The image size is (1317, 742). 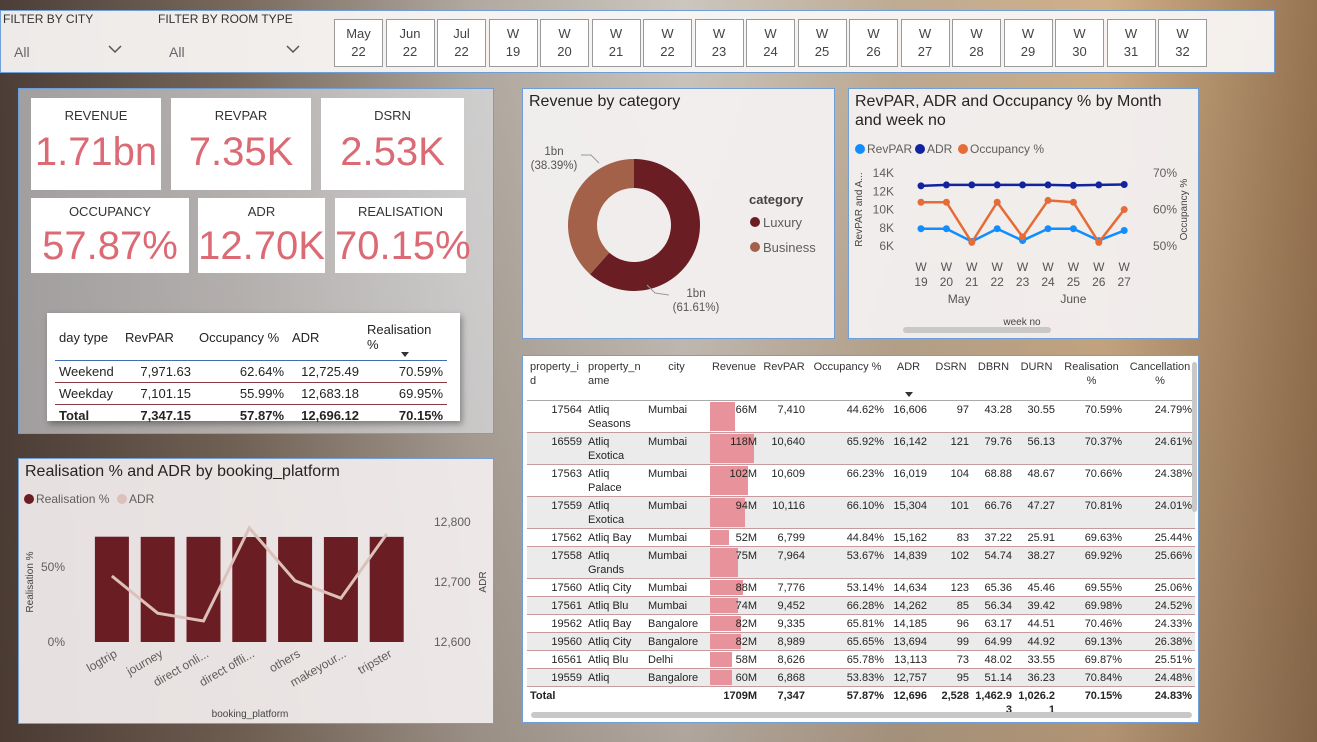 What do you see at coordinates (719, 43) in the screenshot?
I see `period-button: W 23` at bounding box center [719, 43].